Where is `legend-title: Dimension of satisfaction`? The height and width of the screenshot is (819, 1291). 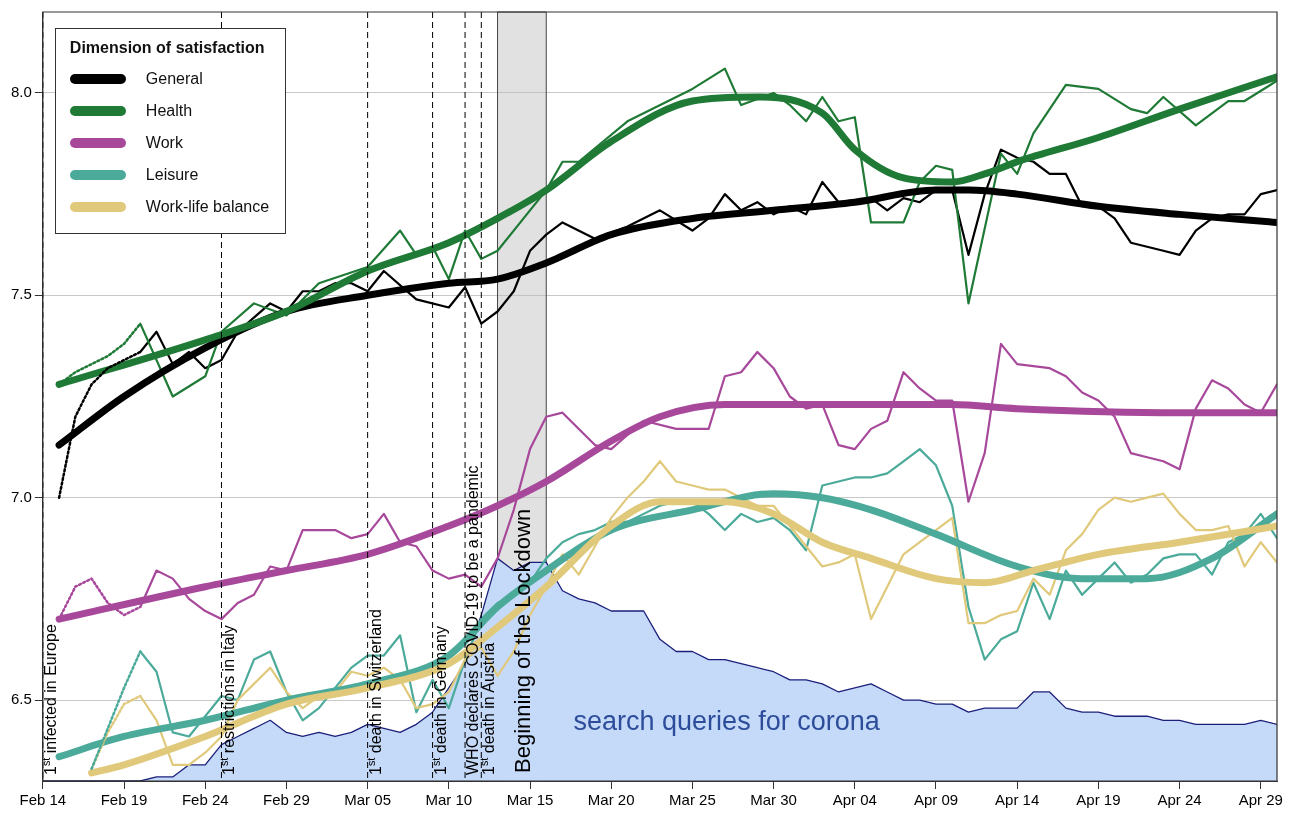 legend-title: Dimension of satisfaction is located at coordinates (167, 48).